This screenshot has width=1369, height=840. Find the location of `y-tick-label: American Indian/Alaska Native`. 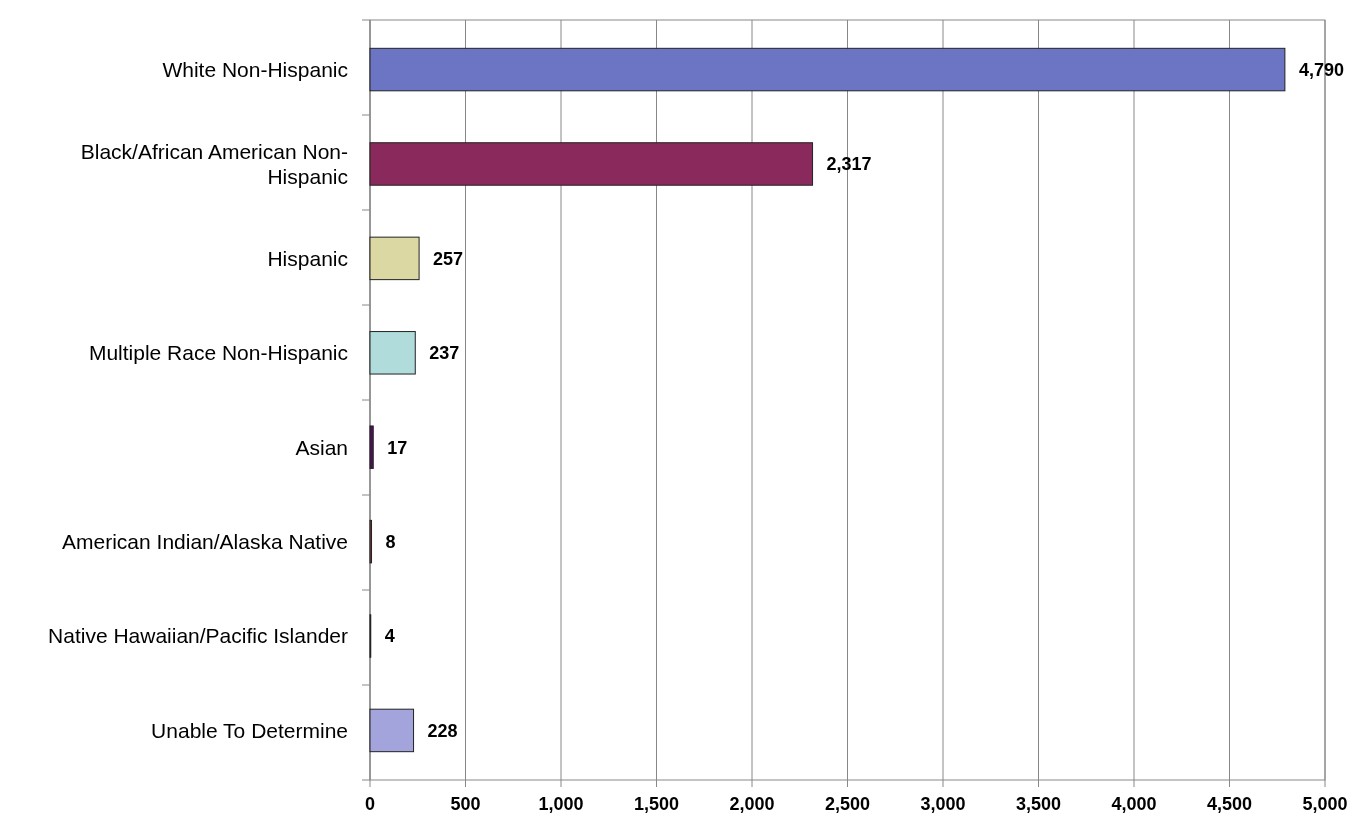

y-tick-label: American Indian/Alaska Native is located at coordinates (205, 541).